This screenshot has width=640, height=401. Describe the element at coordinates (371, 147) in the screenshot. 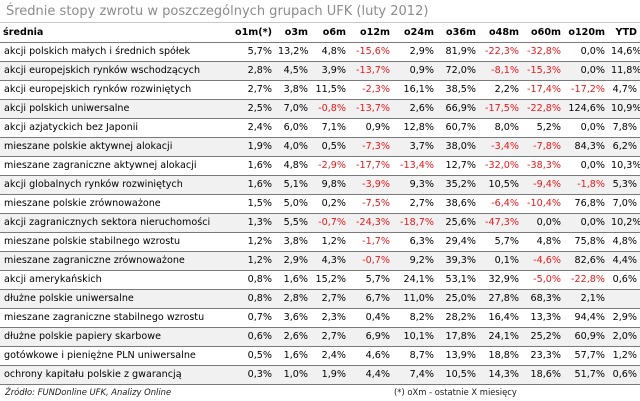

I see `return-cell: -7,3%` at that location.